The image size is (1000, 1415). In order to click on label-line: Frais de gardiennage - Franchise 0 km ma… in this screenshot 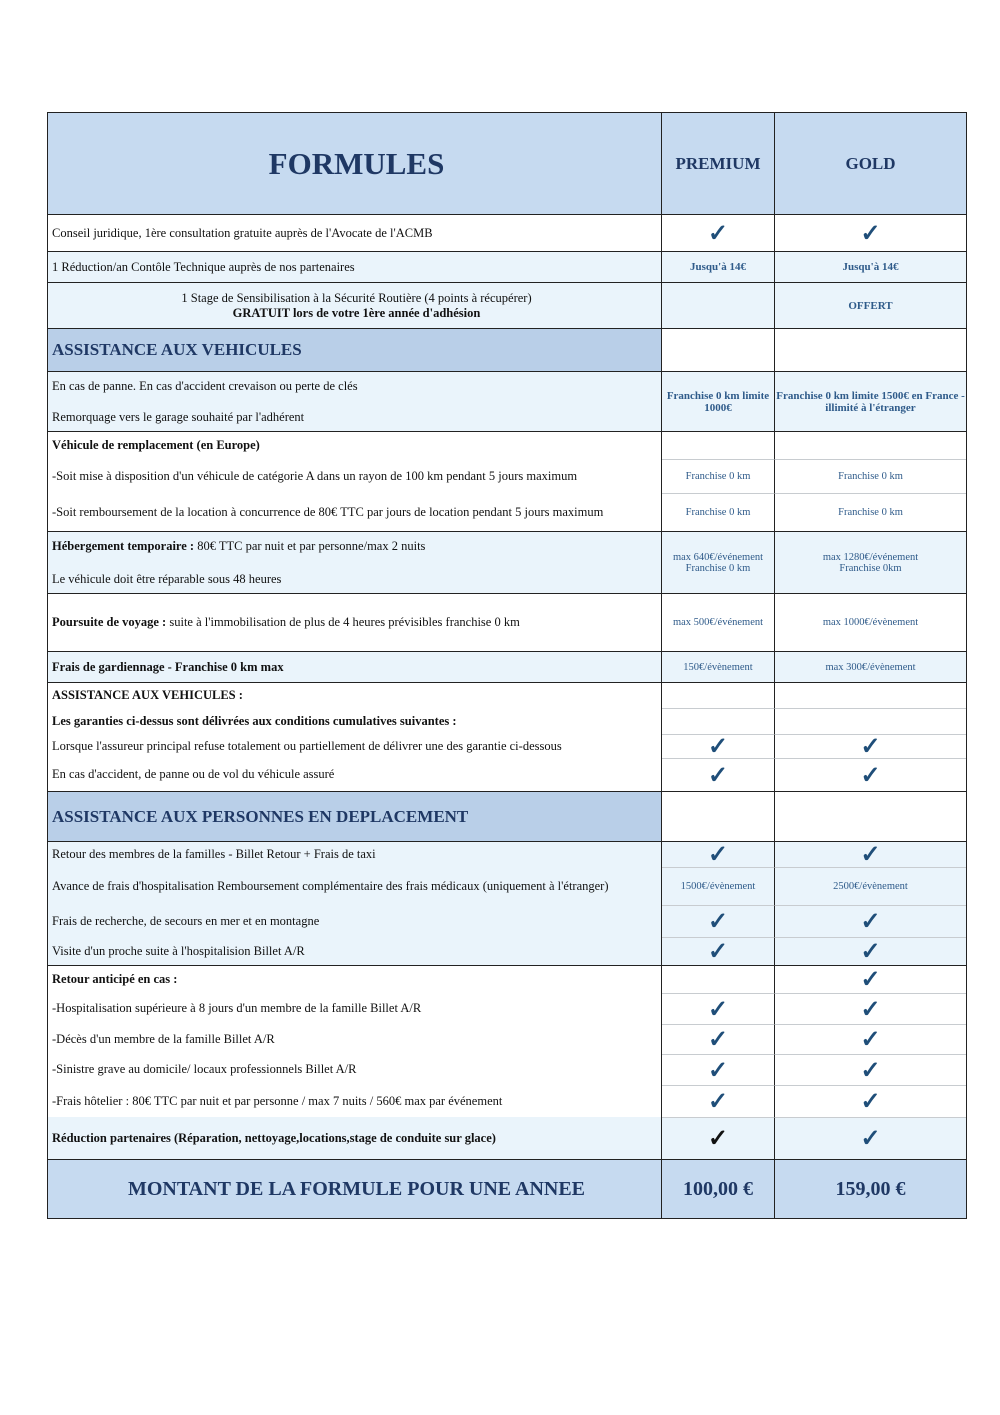, I will do `click(168, 667)`.